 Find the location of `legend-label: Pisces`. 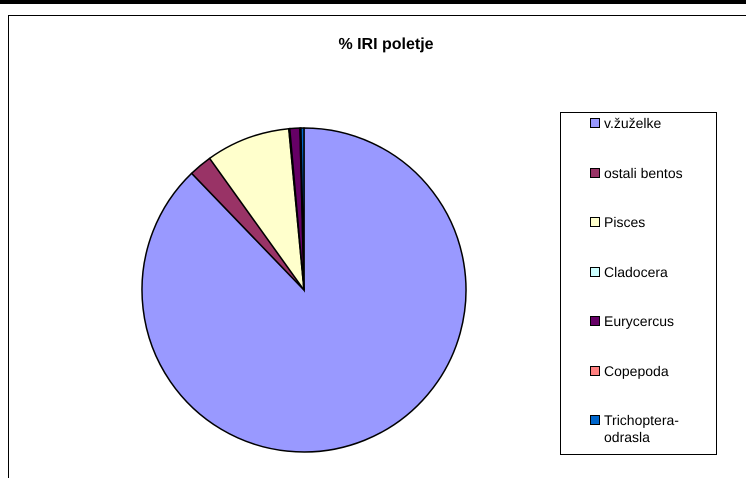

legend-label: Pisces is located at coordinates (625, 222).